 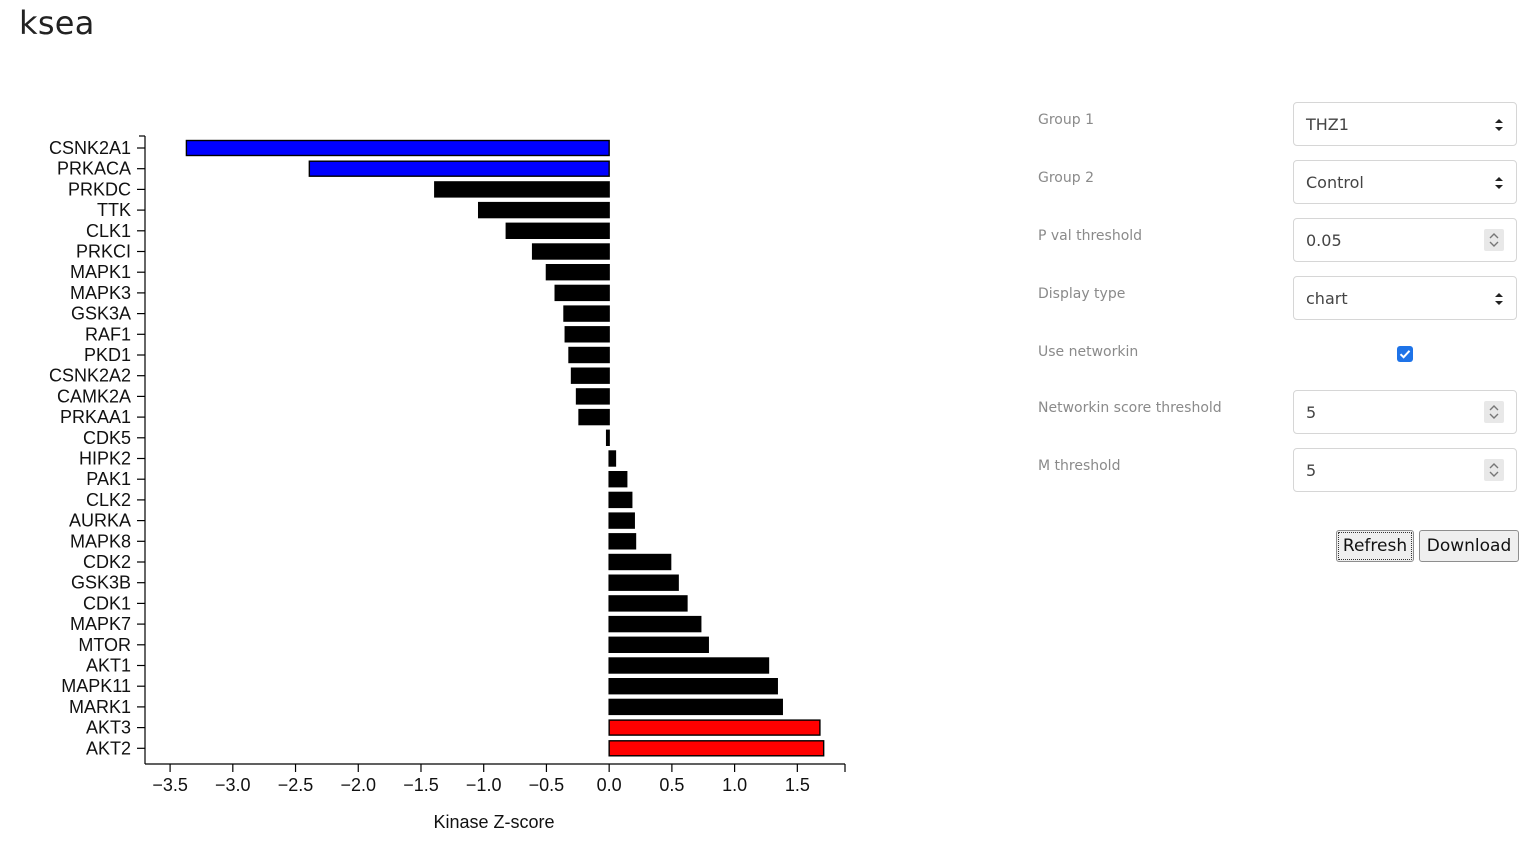 I want to click on category-label: MTOR, so click(x=104, y=645).